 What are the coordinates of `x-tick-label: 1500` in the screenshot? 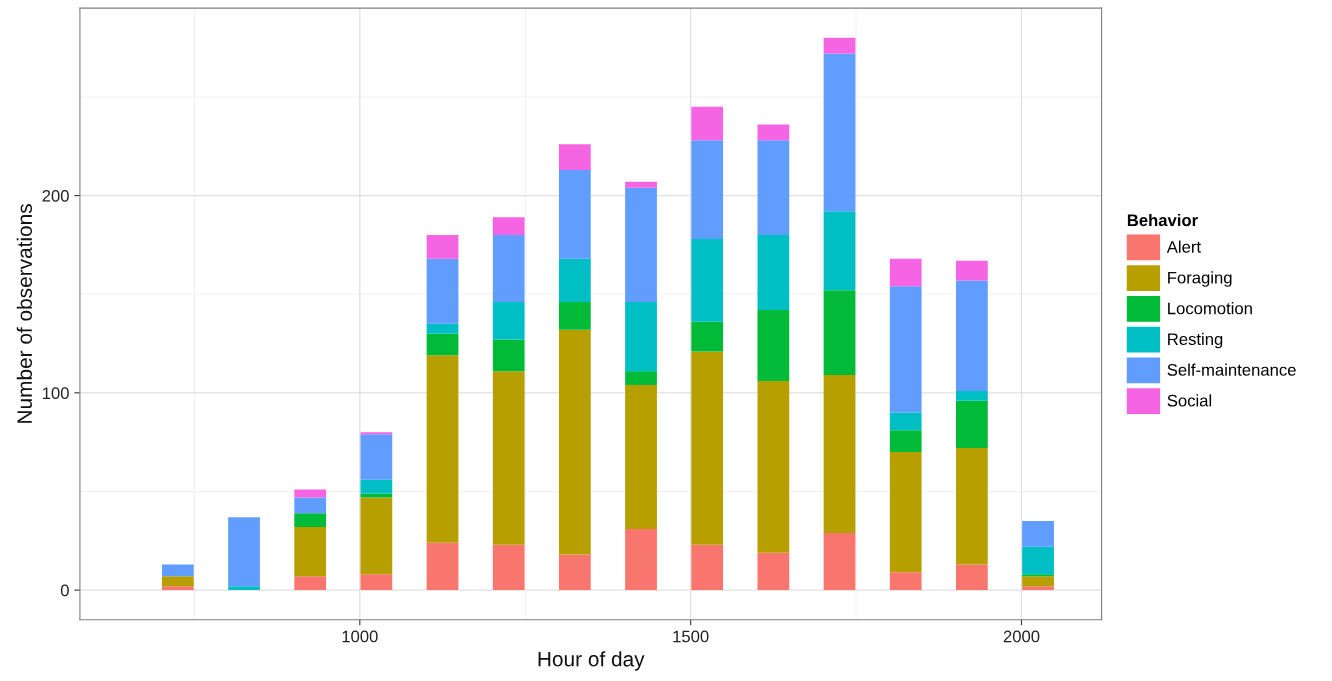 It's located at (691, 636).